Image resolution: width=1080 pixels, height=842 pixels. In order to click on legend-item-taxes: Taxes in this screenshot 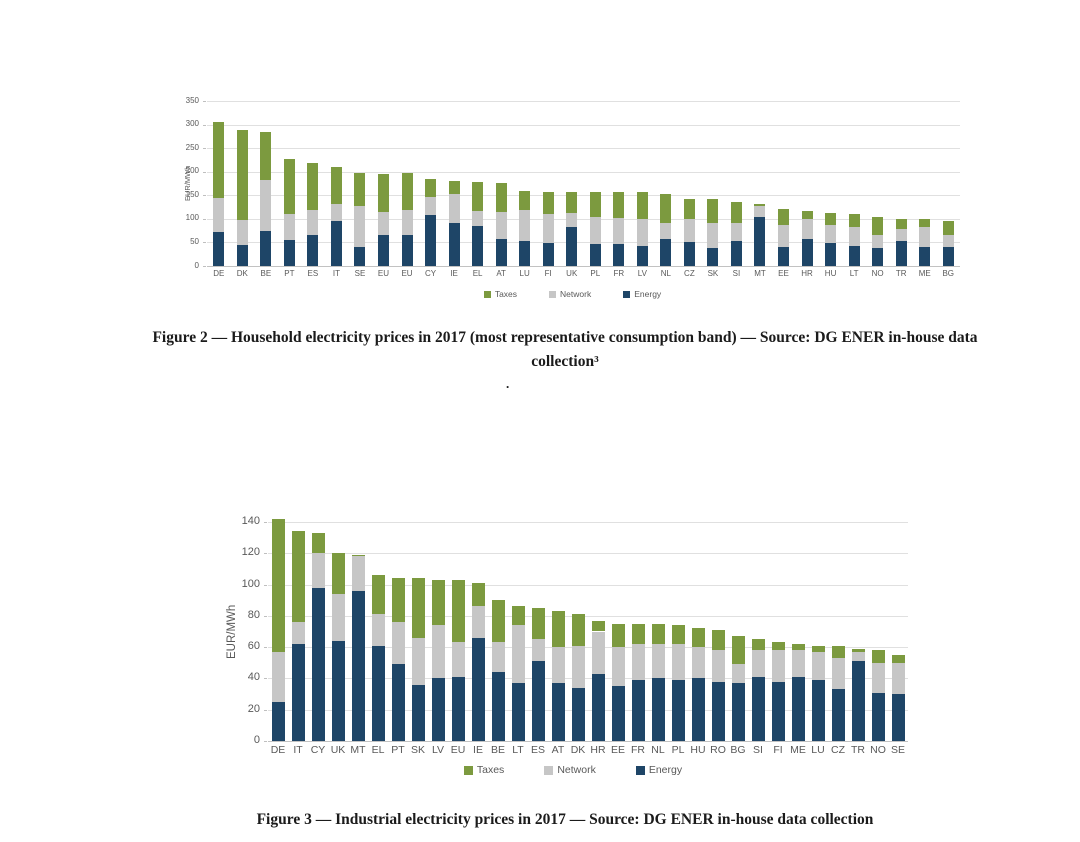, I will do `click(483, 770)`.